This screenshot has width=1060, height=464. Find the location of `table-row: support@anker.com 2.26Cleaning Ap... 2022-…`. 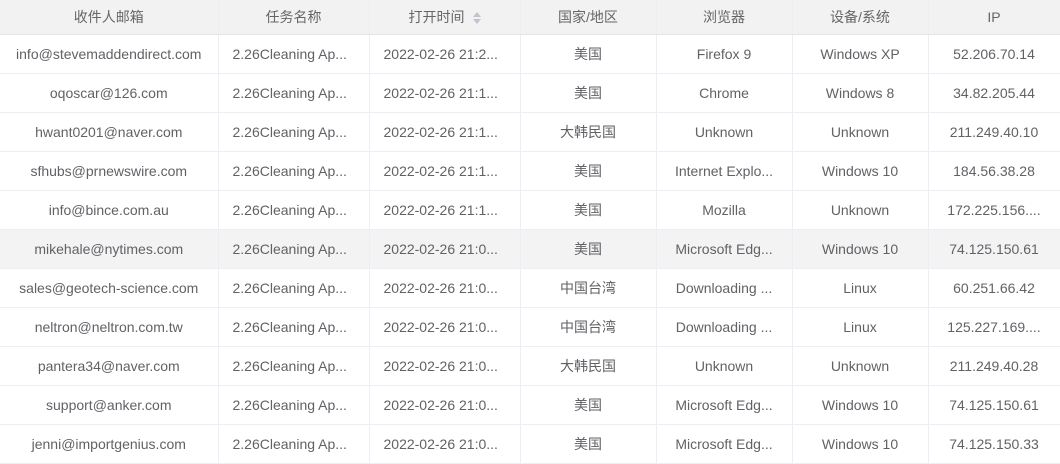

table-row: support@anker.com 2.26Cleaning Ap... 2022-… is located at coordinates (530, 405).